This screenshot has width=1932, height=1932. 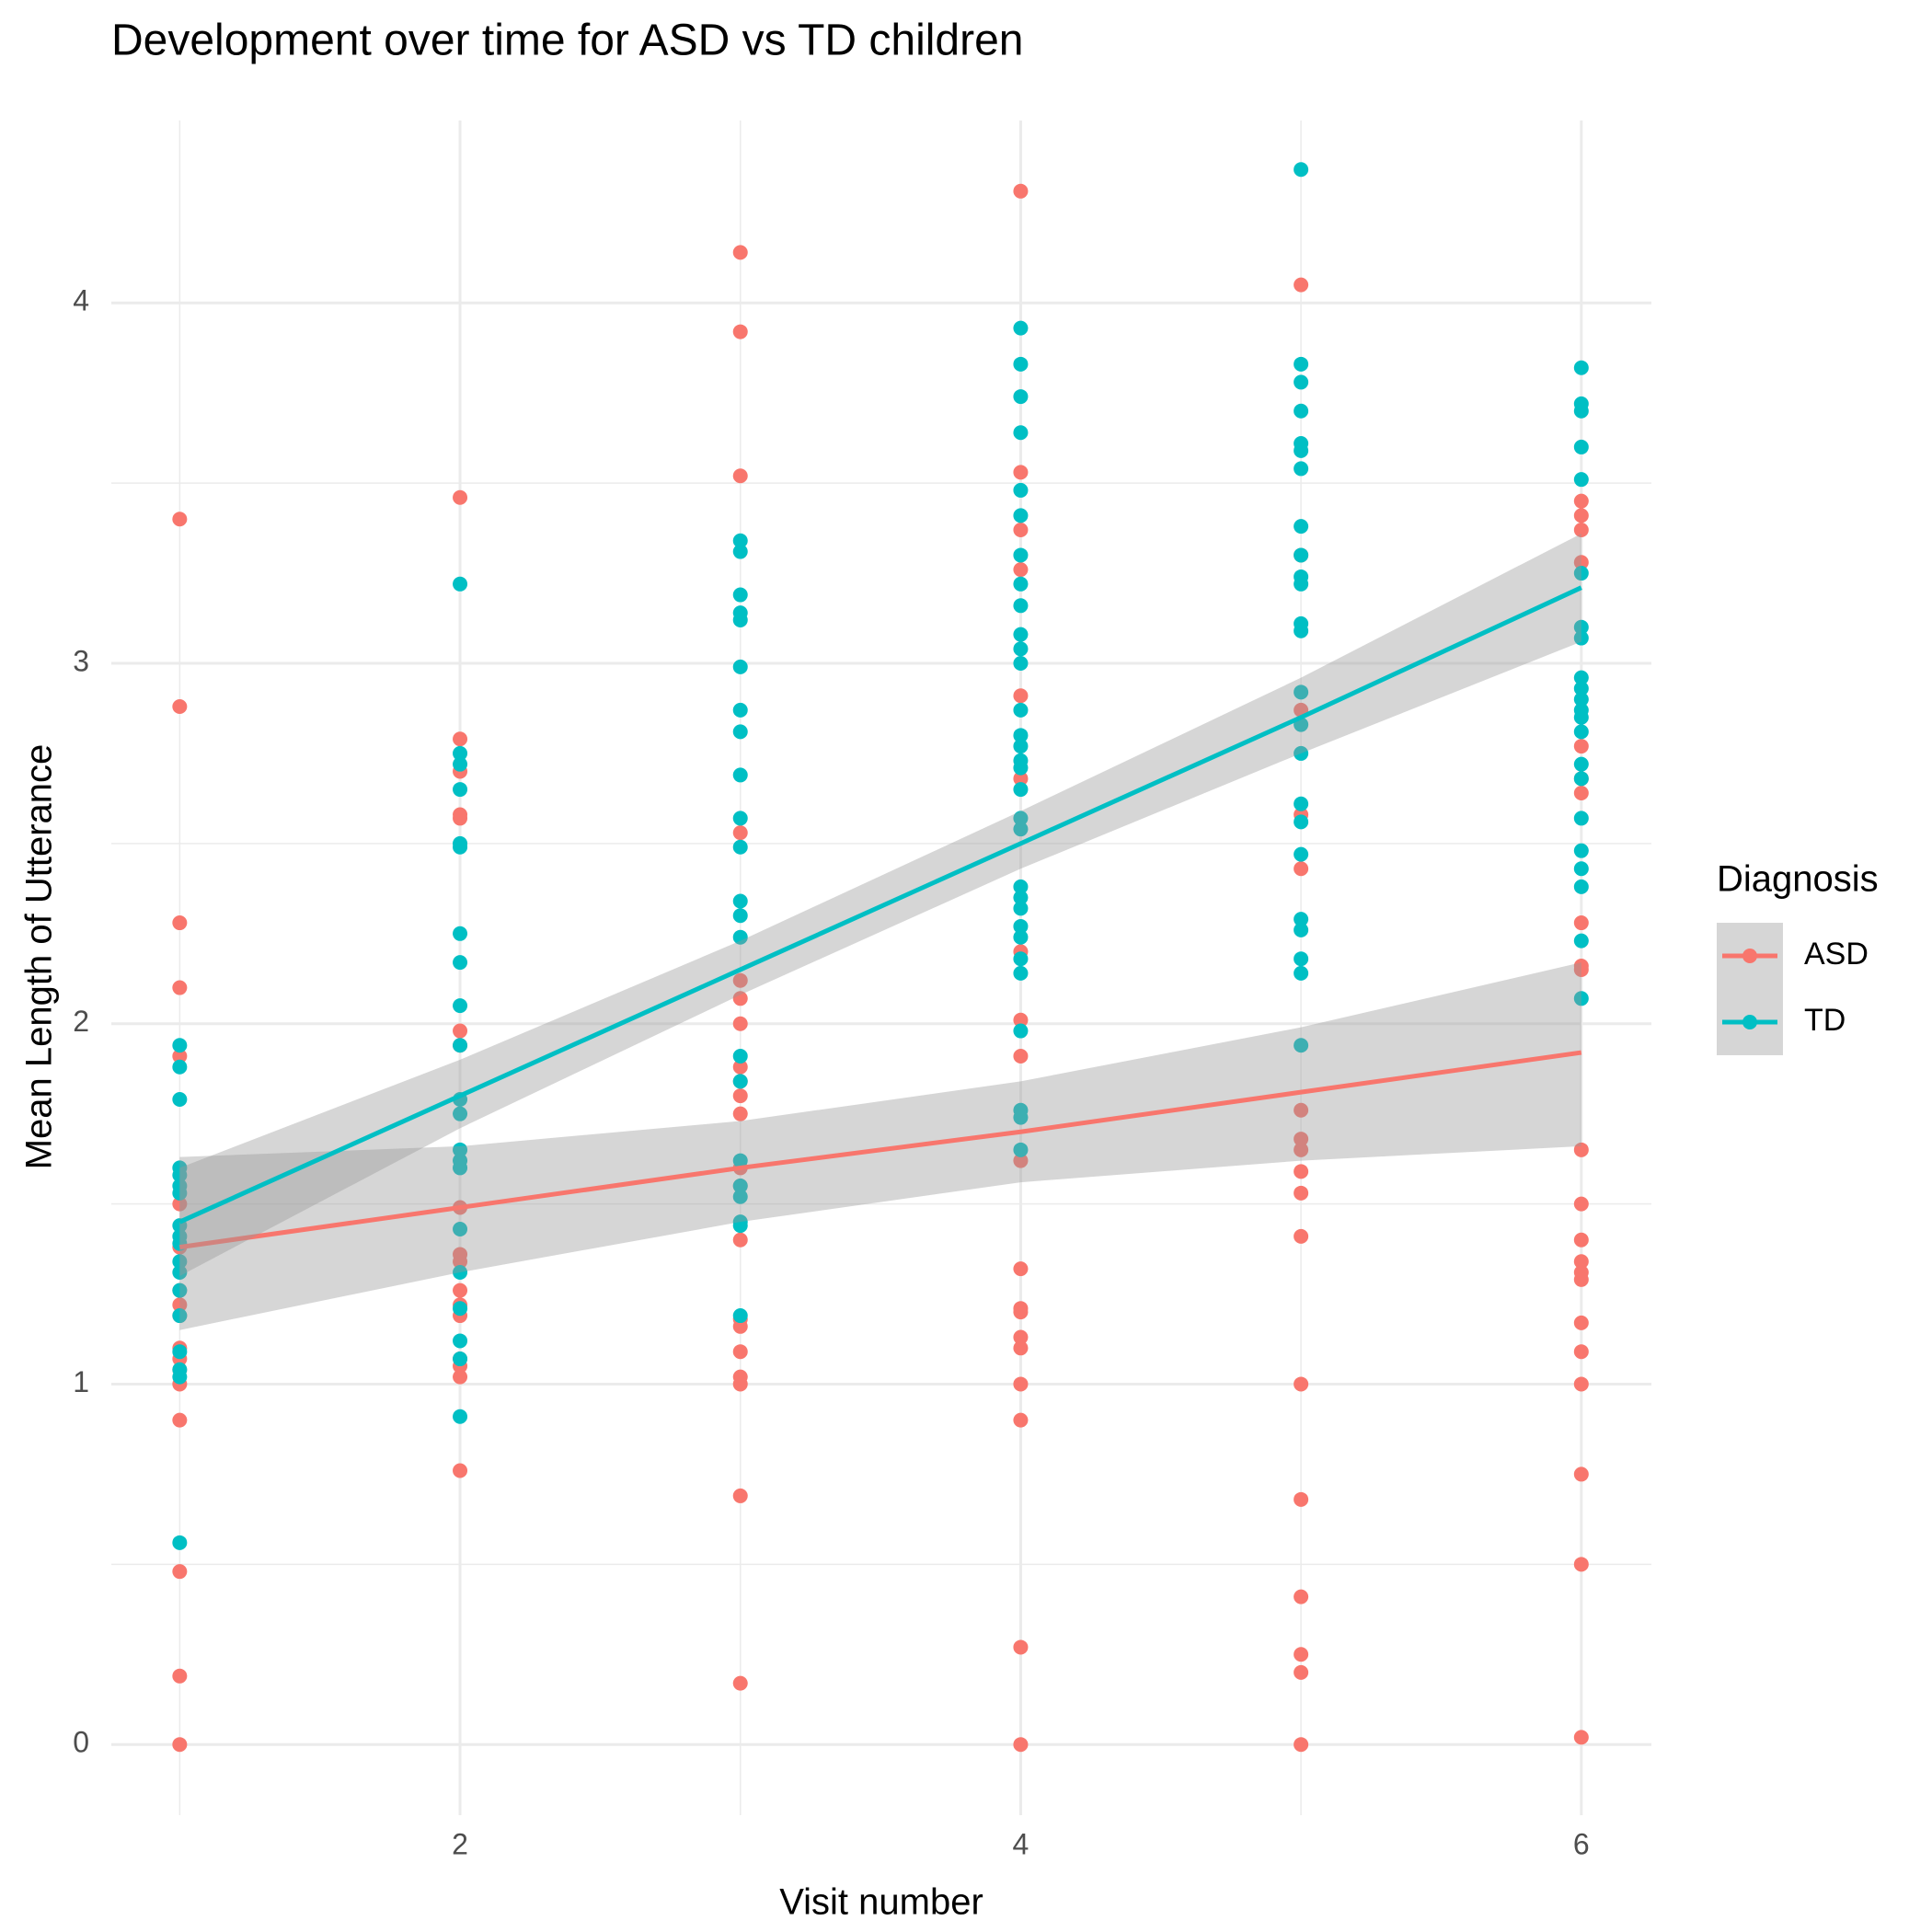 I want to click on y-axis-label: Mean Length of Utterance, so click(x=39, y=957).